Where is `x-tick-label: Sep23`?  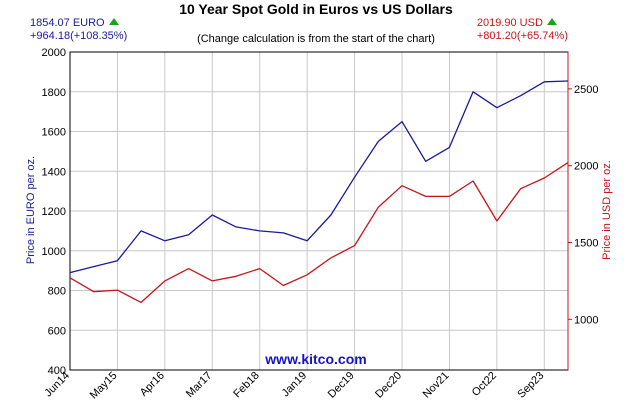
x-tick-label: Sep23 is located at coordinates (530, 385).